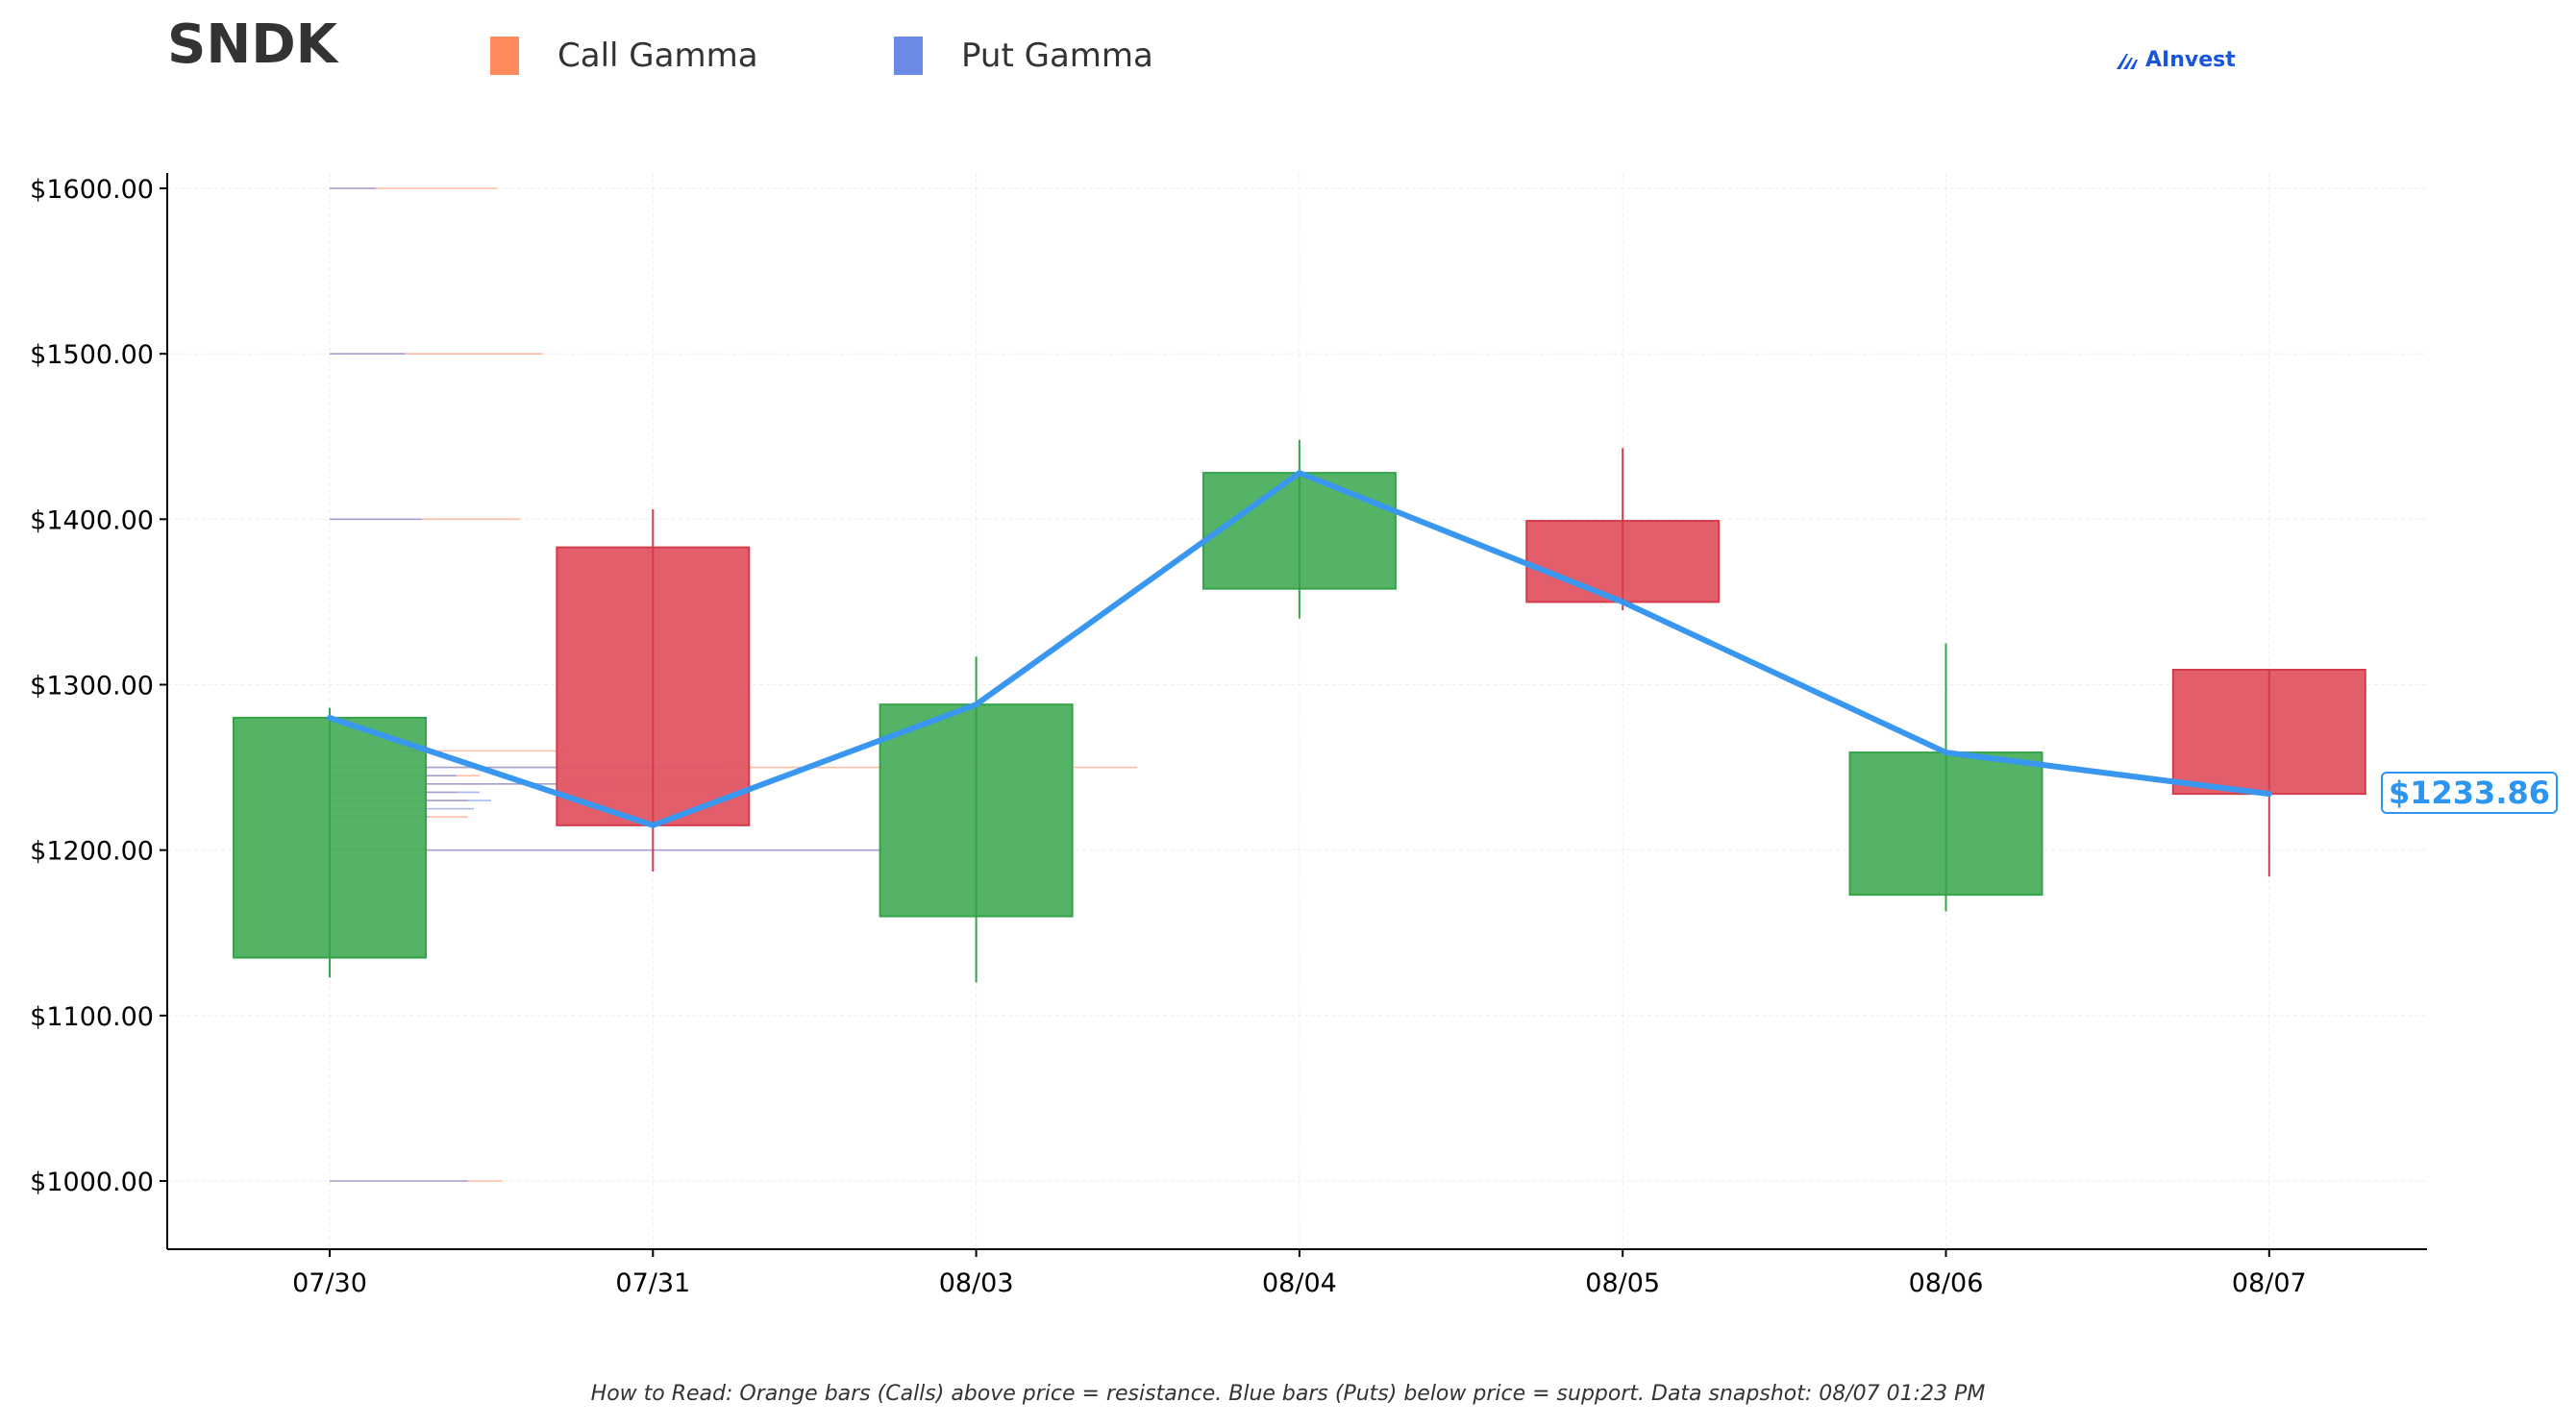 This screenshot has width=2576, height=1427. Describe the element at coordinates (908, 56) in the screenshot. I see `put-gamma-swatch` at that location.